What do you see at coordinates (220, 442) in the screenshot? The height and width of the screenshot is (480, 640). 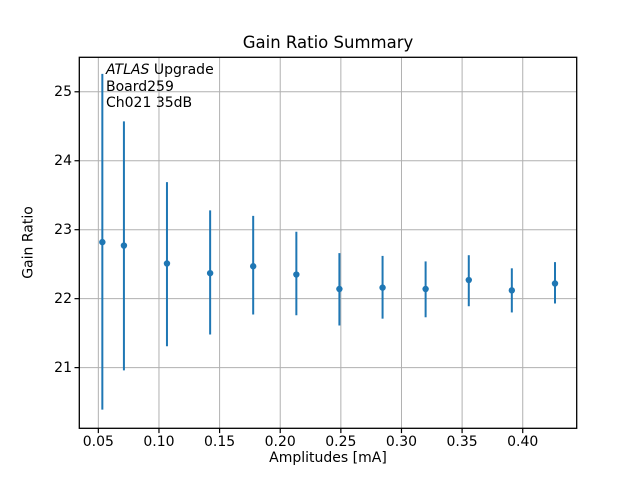 I see `x-tick-label: 0.15` at bounding box center [220, 442].